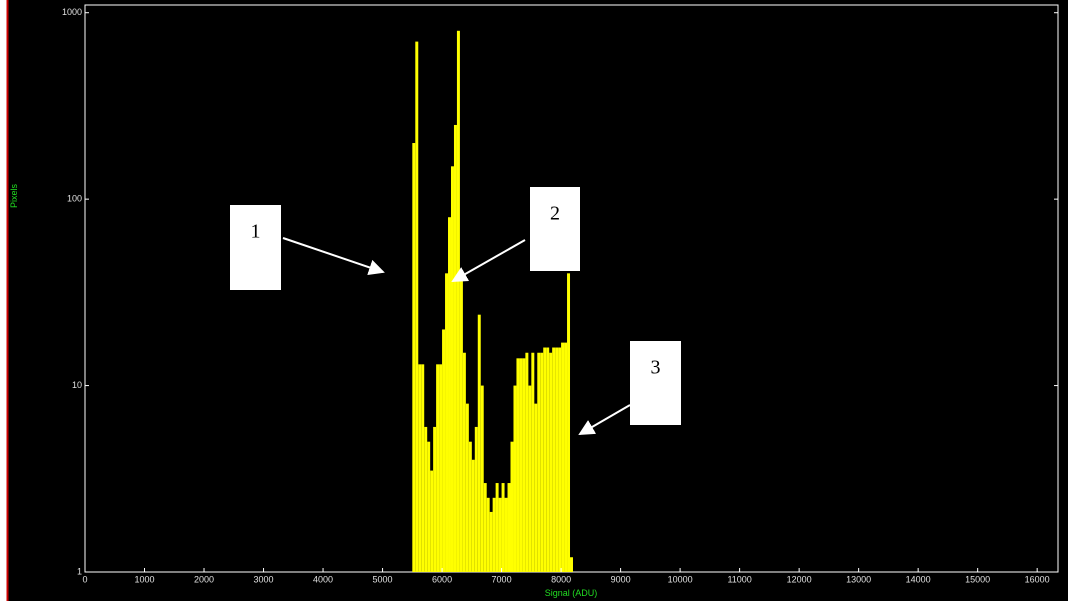 The width and height of the screenshot is (1070, 601). What do you see at coordinates (79, 571) in the screenshot?
I see `y-tick-label: 1` at bounding box center [79, 571].